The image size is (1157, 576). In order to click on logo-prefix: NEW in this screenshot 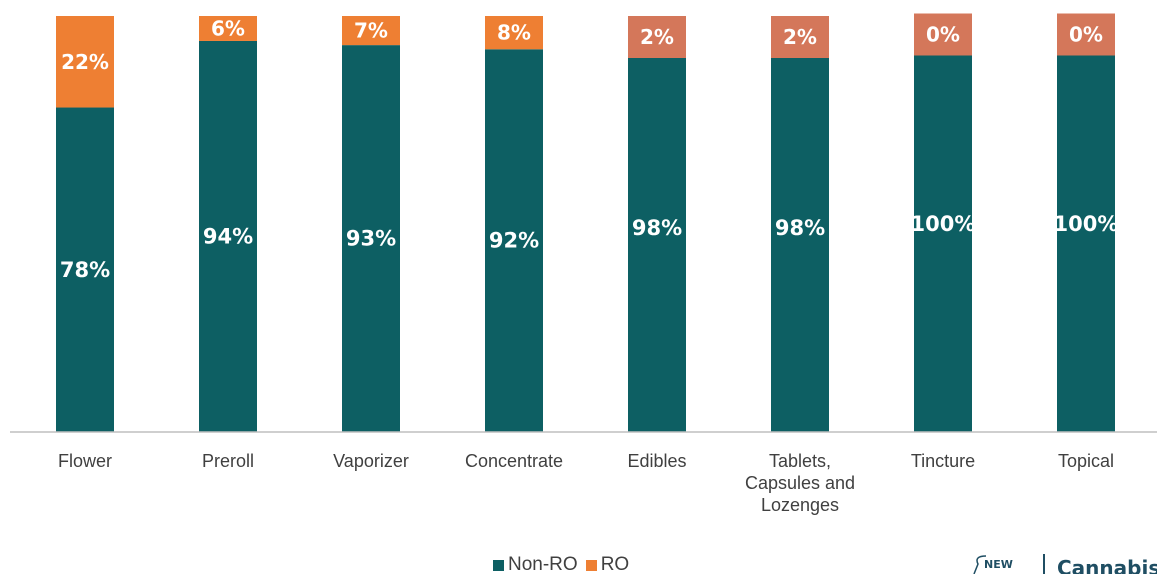, I will do `click(998, 564)`.